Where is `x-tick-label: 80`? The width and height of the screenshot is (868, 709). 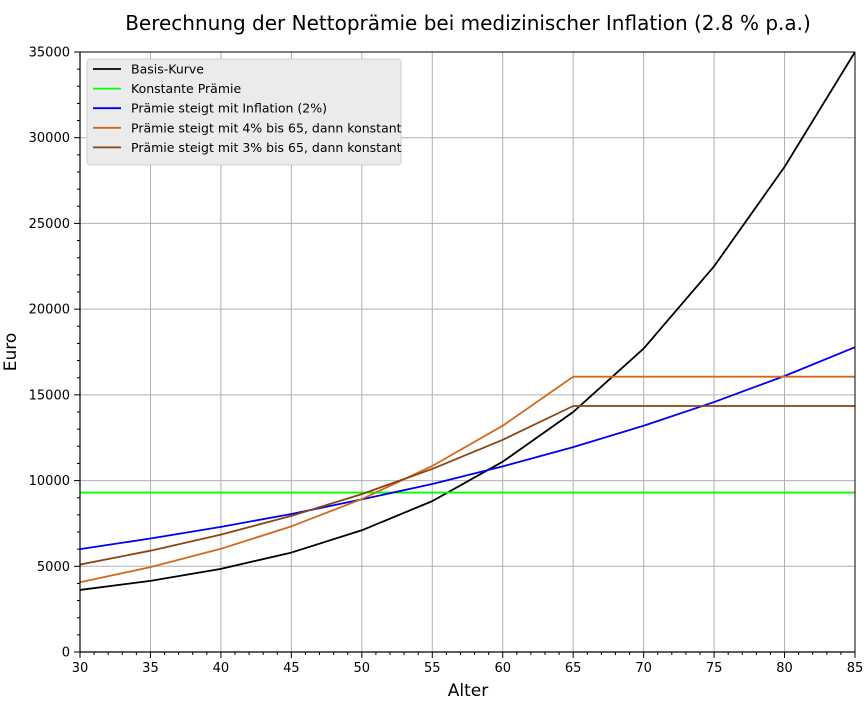 x-tick-label: 80 is located at coordinates (784, 668).